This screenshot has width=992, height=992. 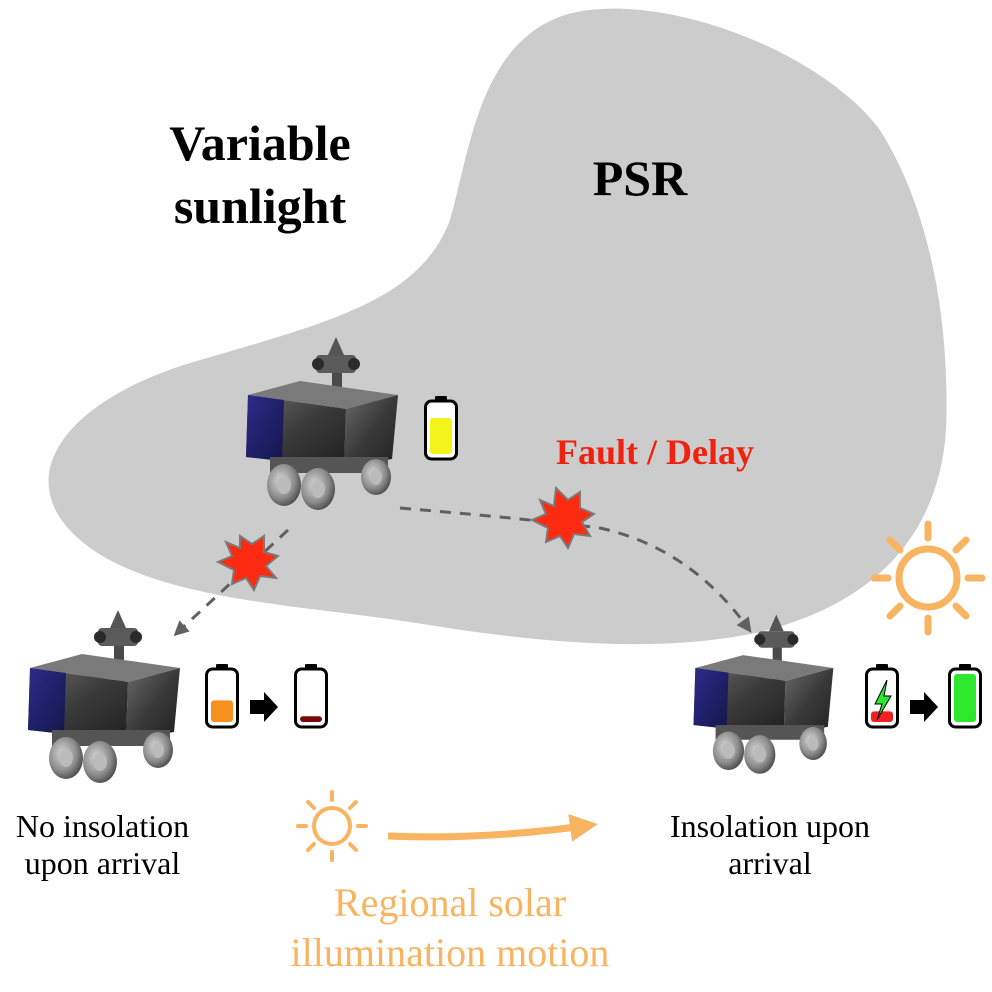 What do you see at coordinates (640, 178) in the screenshot?
I see `psr-label: PSR` at bounding box center [640, 178].